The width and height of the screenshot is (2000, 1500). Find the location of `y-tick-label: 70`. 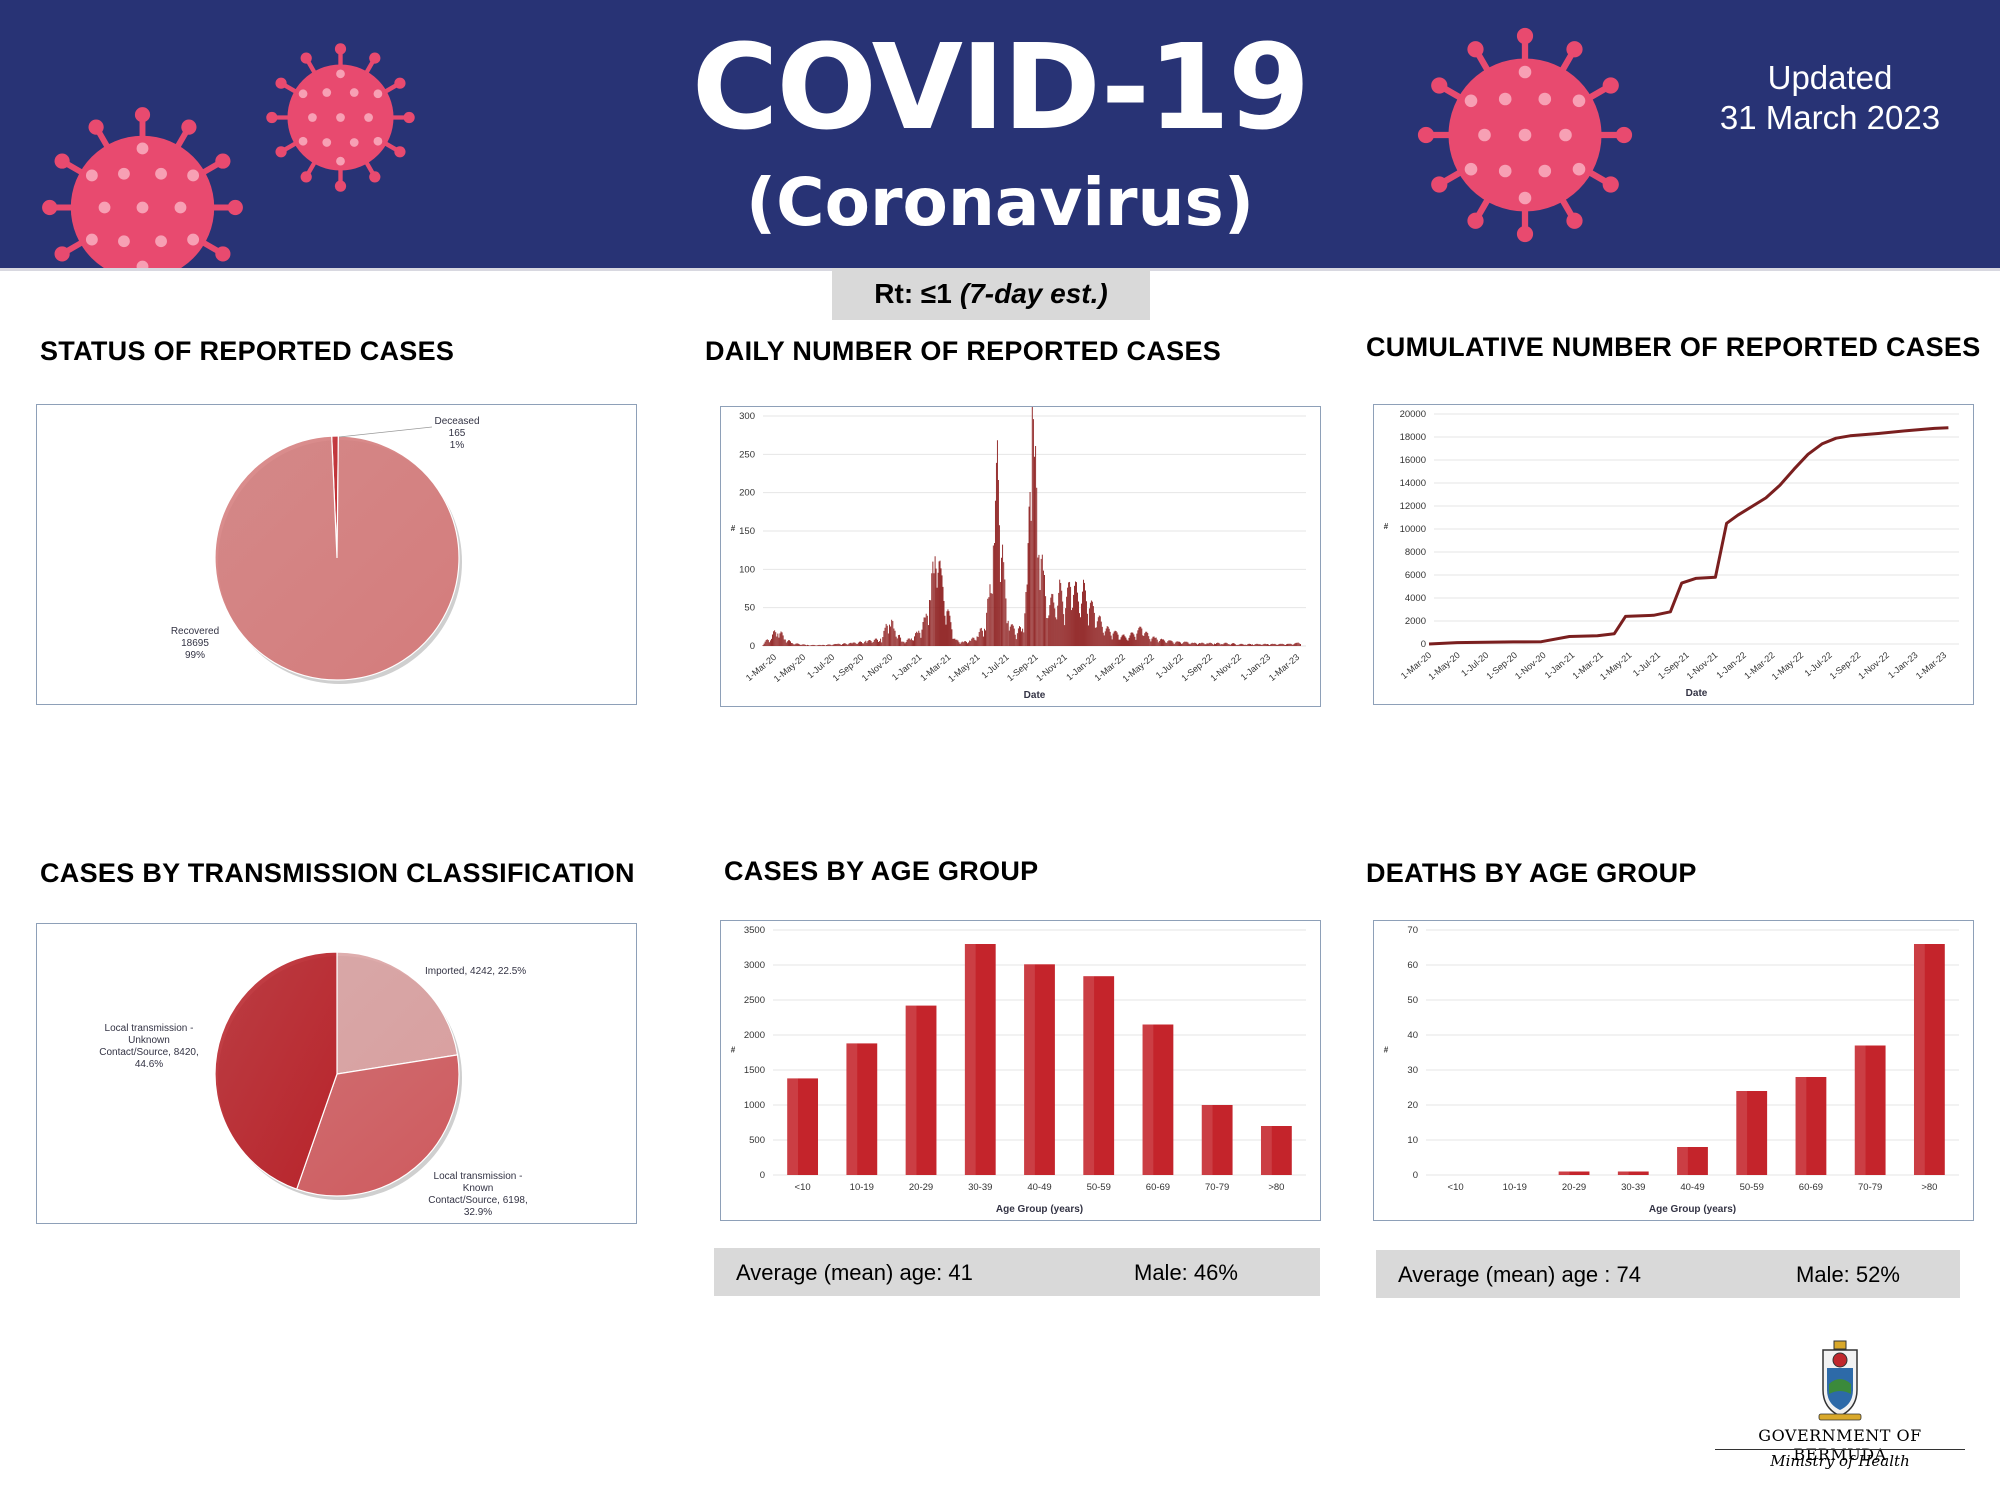

y-tick-label: 70 is located at coordinates (1412, 930).